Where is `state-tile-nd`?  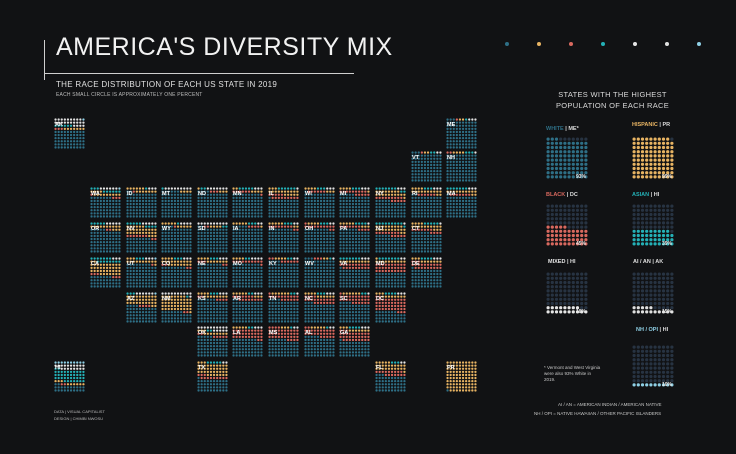
state-tile-nd is located at coordinates (212, 202).